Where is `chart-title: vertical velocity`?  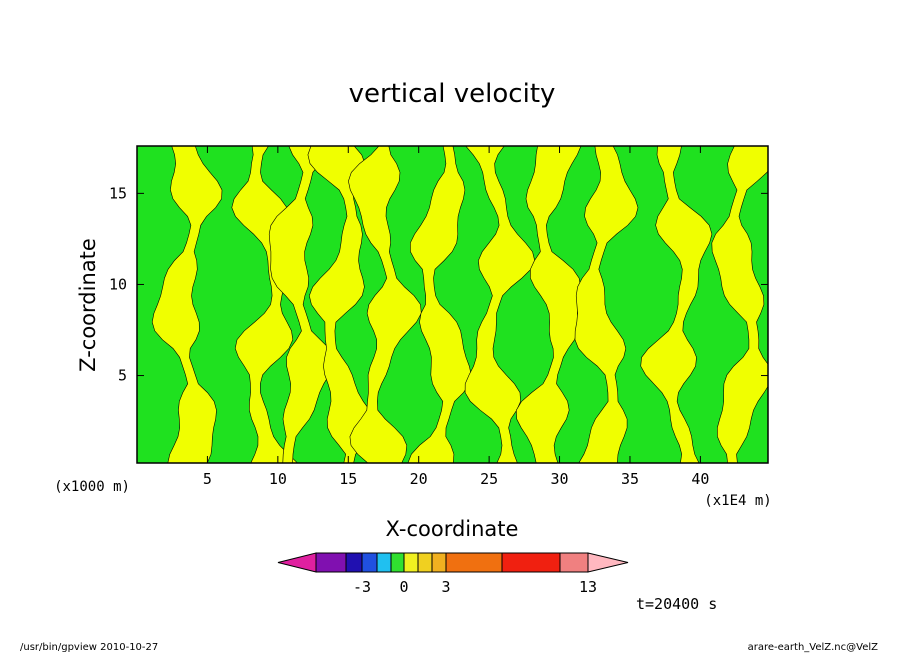
chart-title: vertical velocity is located at coordinates (452, 94).